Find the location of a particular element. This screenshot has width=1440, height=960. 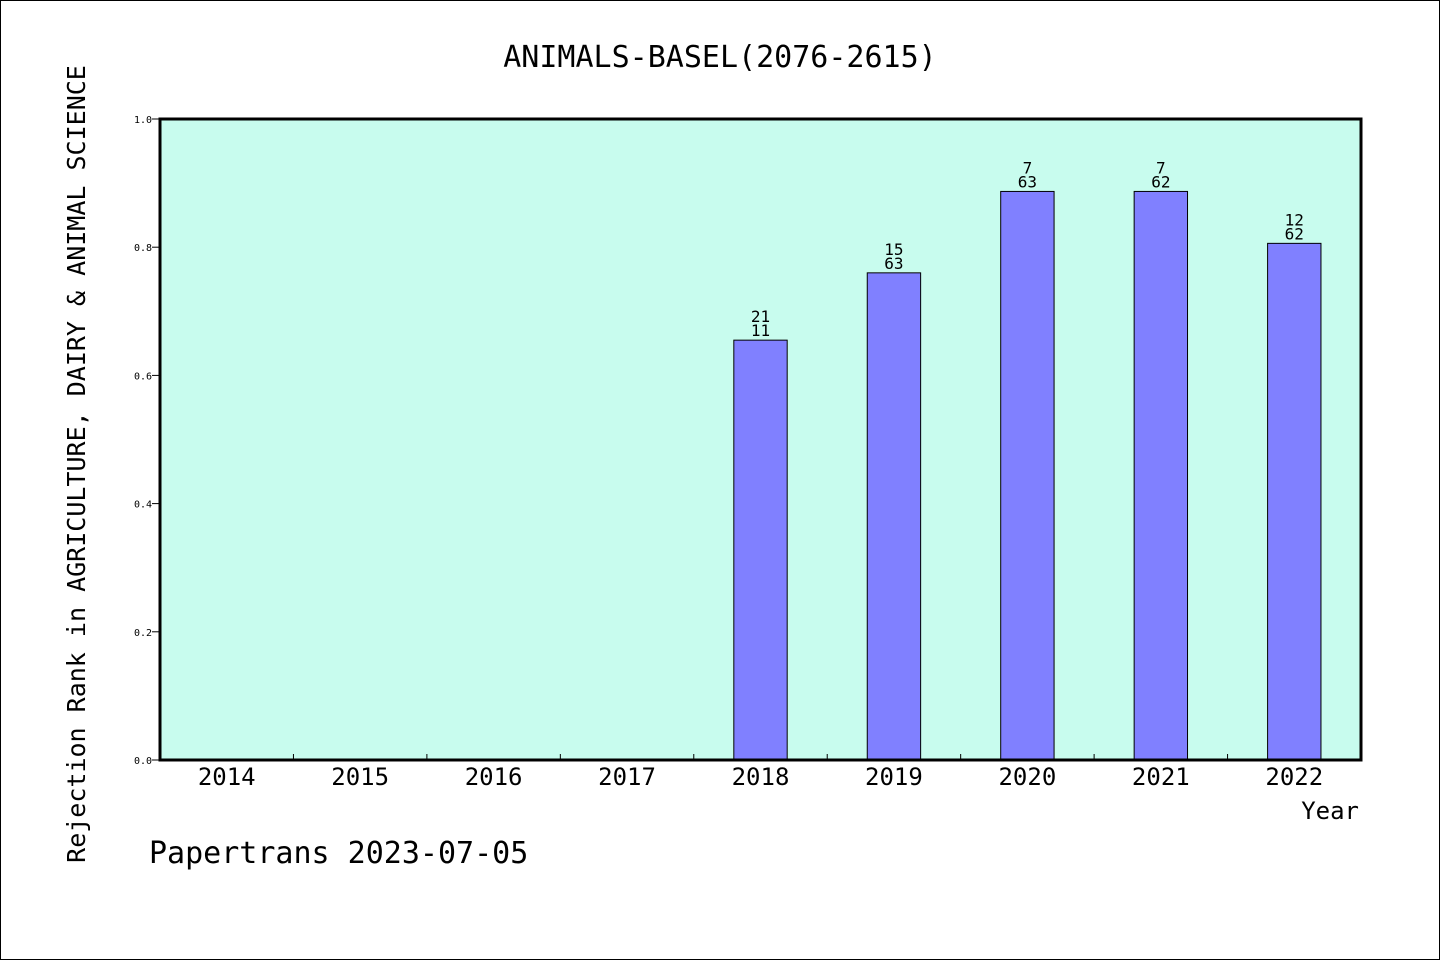

y-axis-ticks: 0.0 0.2 0.4 0.6 0.8 1.0 is located at coordinates (147, 441).